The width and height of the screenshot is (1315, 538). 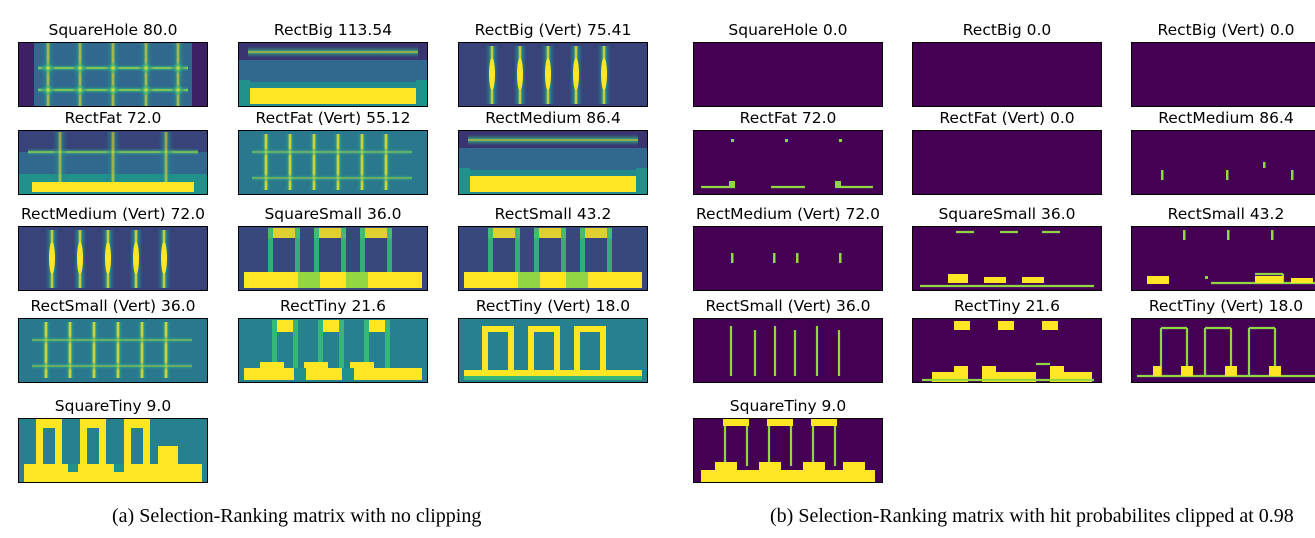 I want to click on heat-cell, so click(x=200, y=74).